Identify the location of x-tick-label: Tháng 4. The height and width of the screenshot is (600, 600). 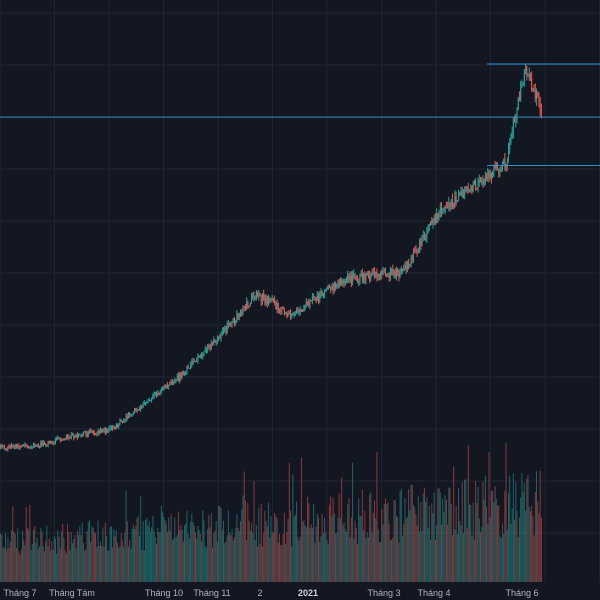
(433, 593).